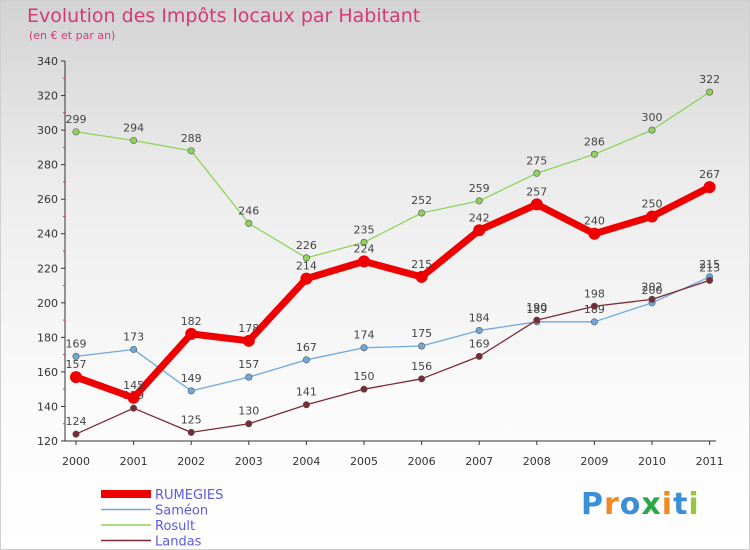  Describe the element at coordinates (594, 293) in the screenshot. I see `data-label: 198` at that location.